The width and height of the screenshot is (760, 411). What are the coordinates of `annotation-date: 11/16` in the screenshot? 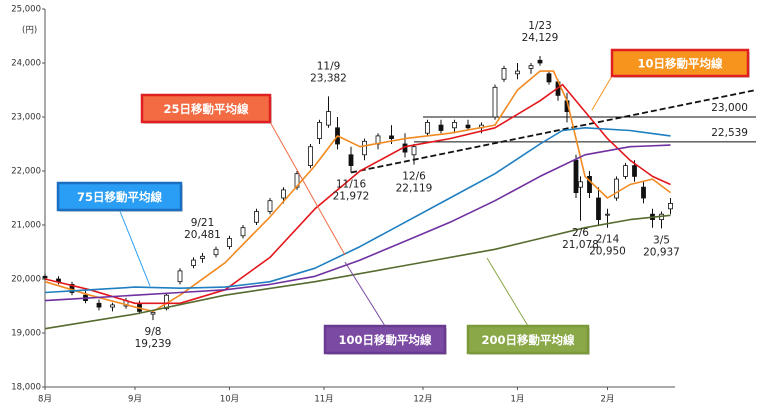 It's located at (351, 185).